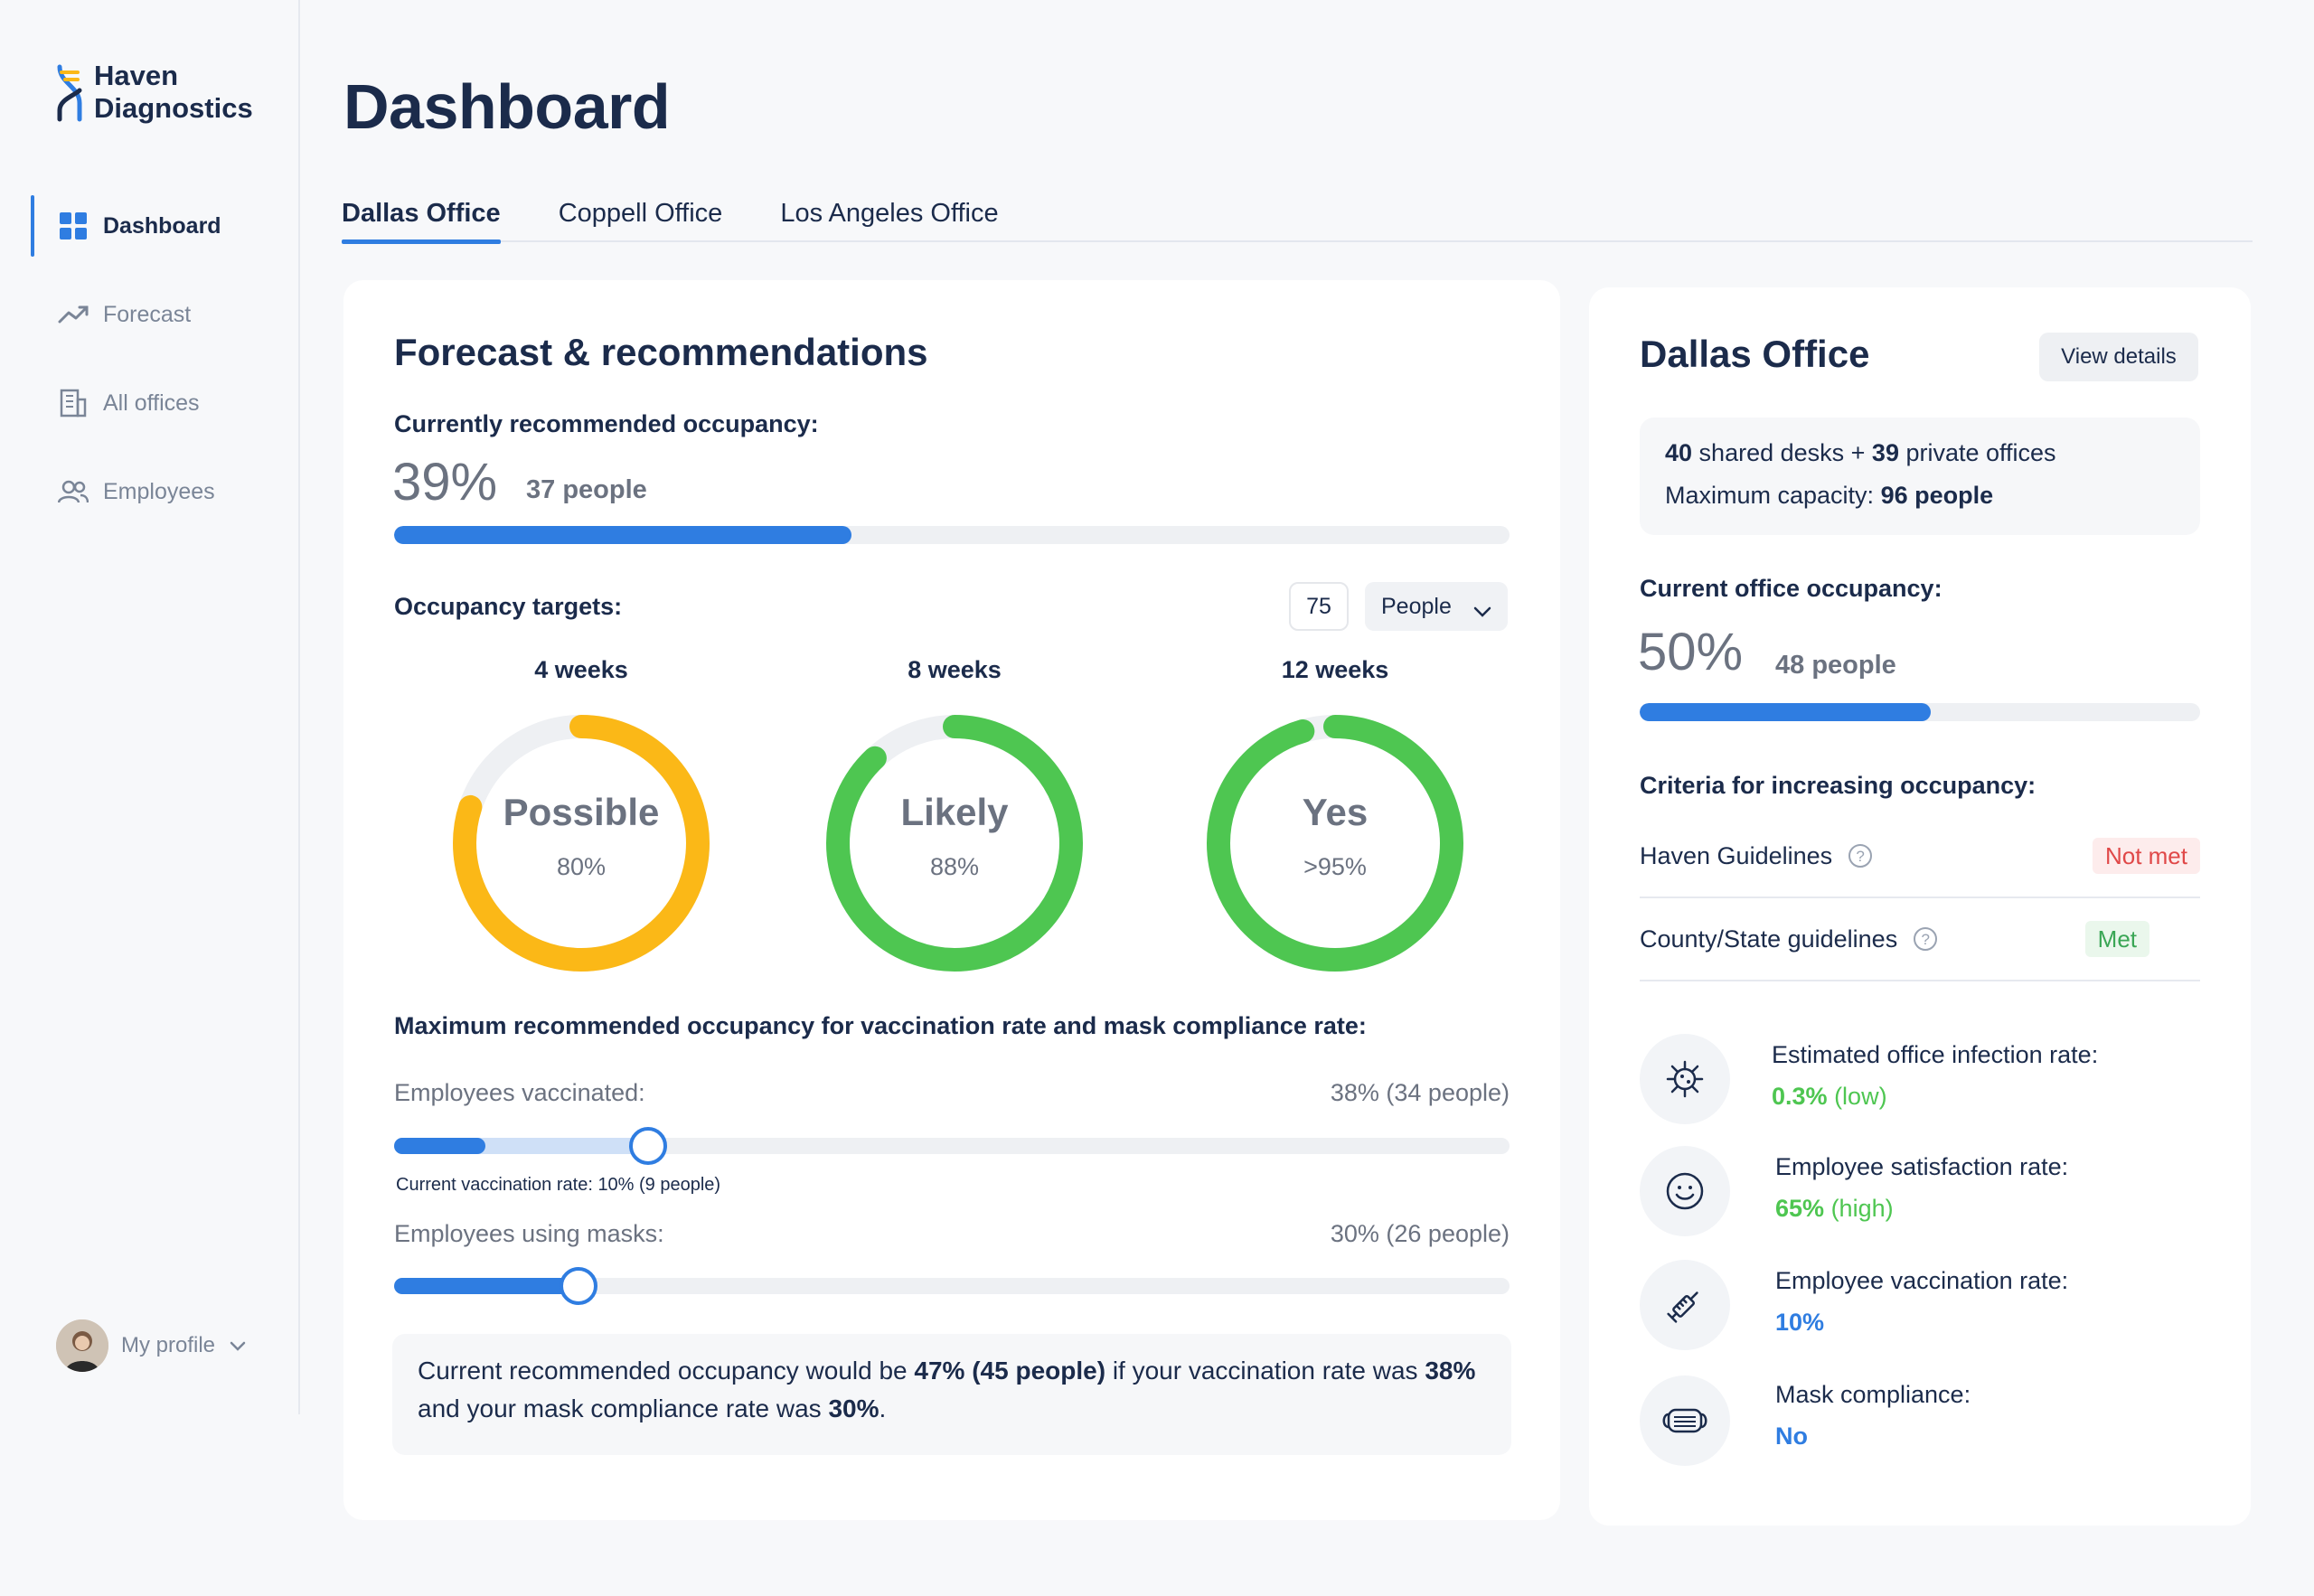 Image resolution: width=2314 pixels, height=1596 pixels. What do you see at coordinates (2146, 856) in the screenshot?
I see `criteria-status-badge: Not met` at bounding box center [2146, 856].